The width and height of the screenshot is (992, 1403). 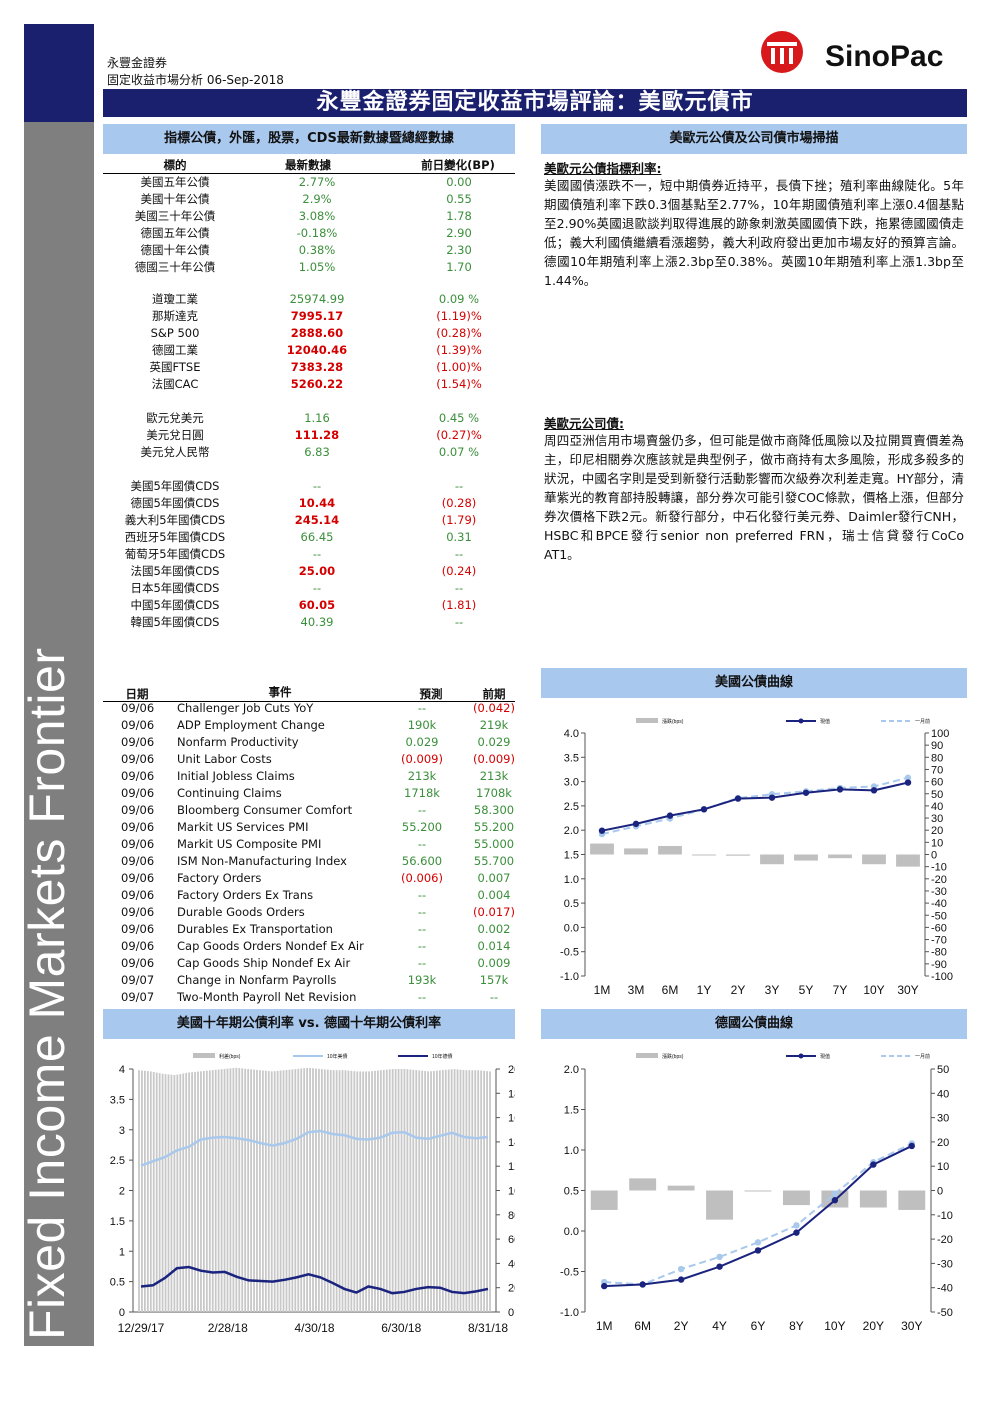 What do you see at coordinates (243, 827) in the screenshot?
I see `event-name: Markit US Services PMI` at bounding box center [243, 827].